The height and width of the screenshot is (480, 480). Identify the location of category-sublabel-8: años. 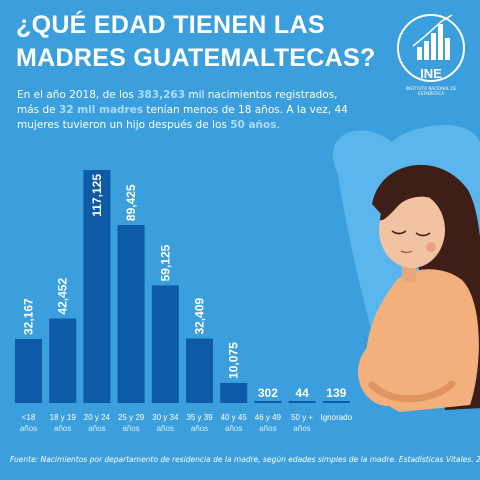
(301, 428).